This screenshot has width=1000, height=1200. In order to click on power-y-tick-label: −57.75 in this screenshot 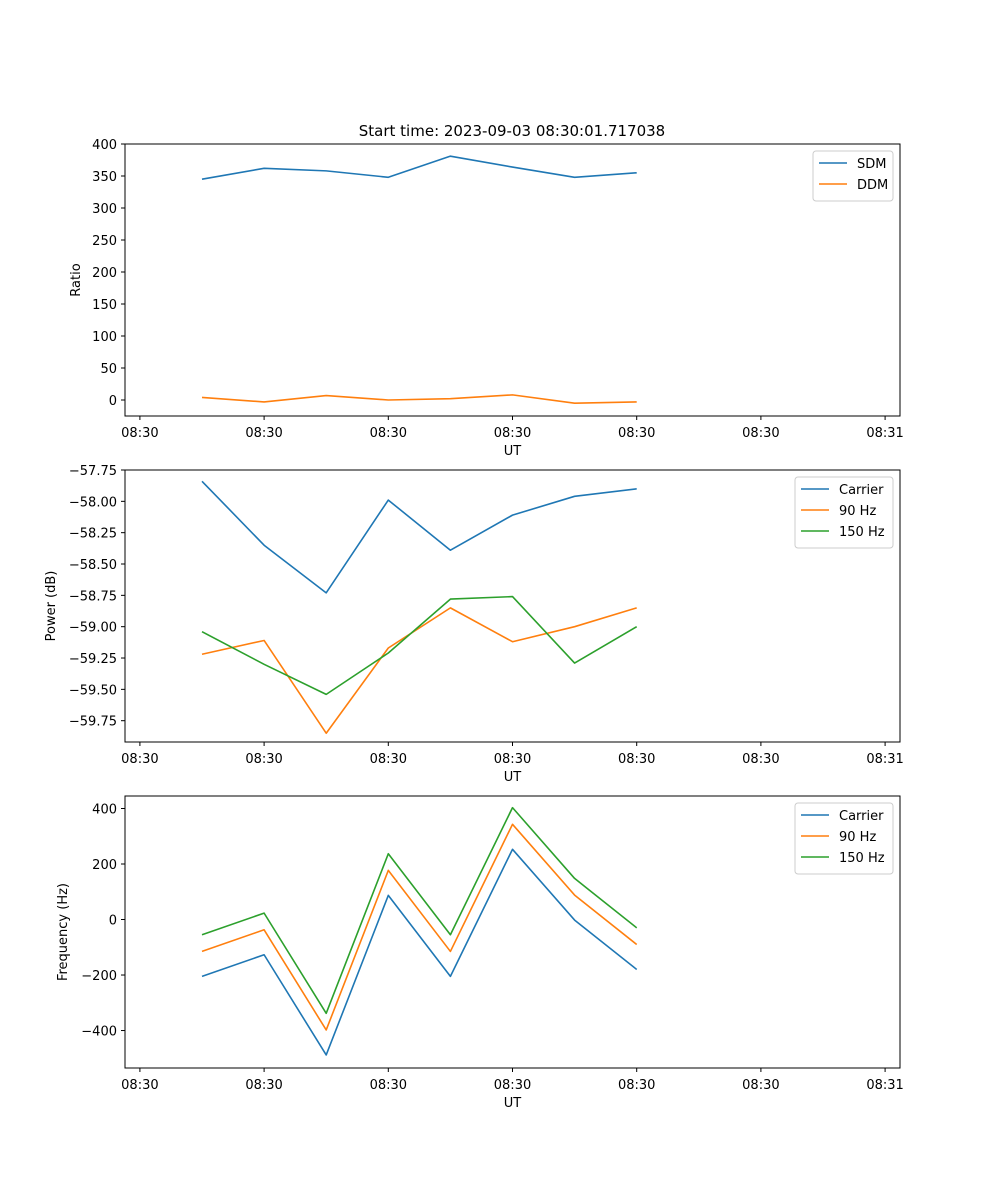, I will do `click(93, 471)`.